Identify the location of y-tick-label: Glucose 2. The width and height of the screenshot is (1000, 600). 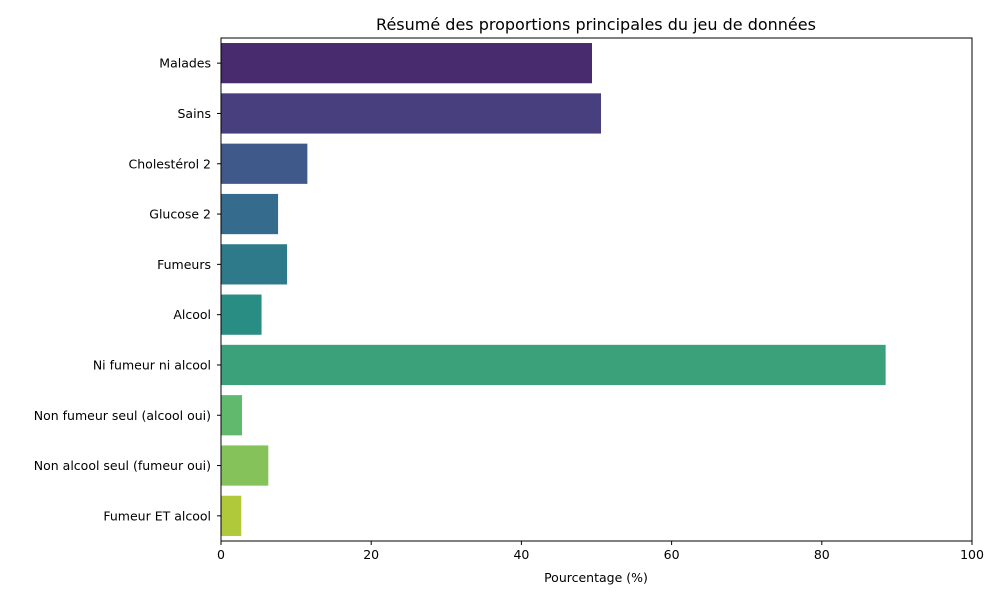
(180, 214).